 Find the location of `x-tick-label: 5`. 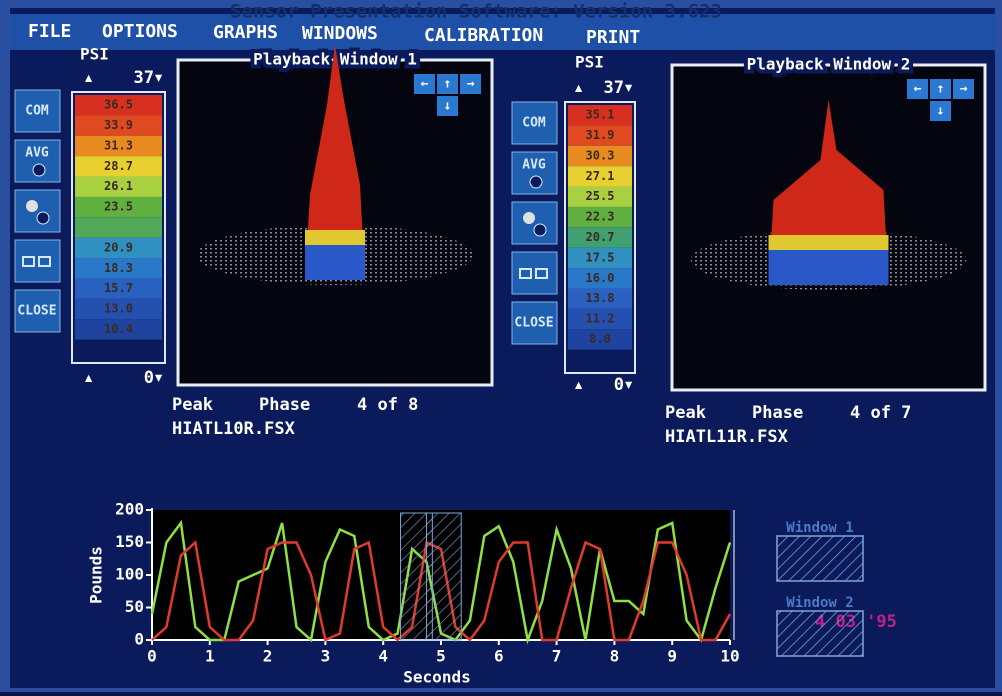

x-tick-label: 5 is located at coordinates (441, 656).